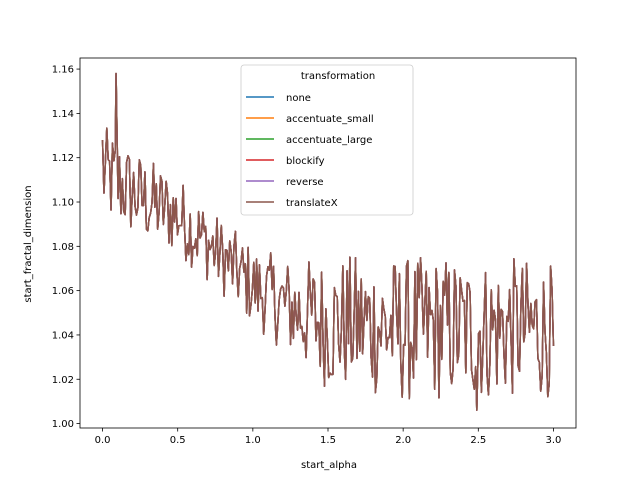 The height and width of the screenshot is (480, 640). I want to click on y-tick-label: 1.00, so click(63, 424).